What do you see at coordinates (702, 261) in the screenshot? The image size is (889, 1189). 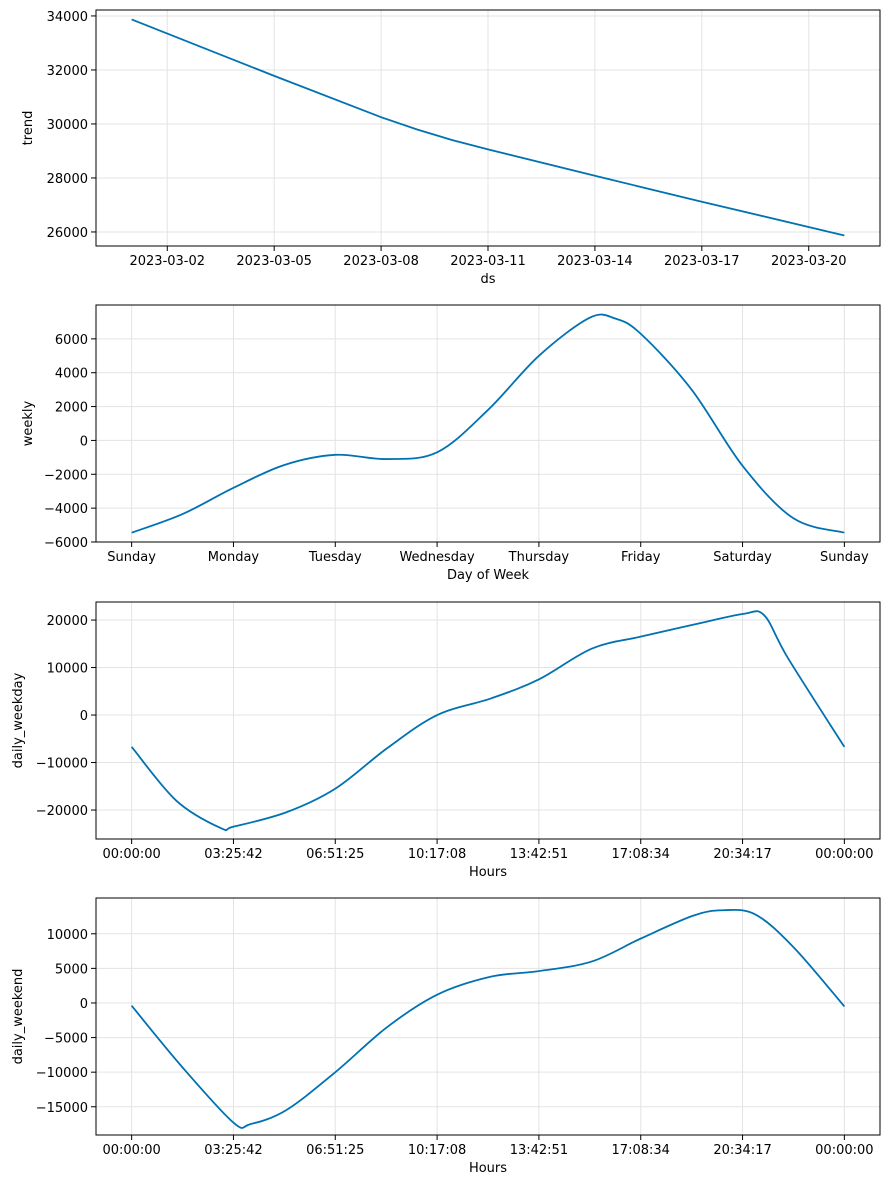 I see `x-tick-label: 2023-03-17` at bounding box center [702, 261].